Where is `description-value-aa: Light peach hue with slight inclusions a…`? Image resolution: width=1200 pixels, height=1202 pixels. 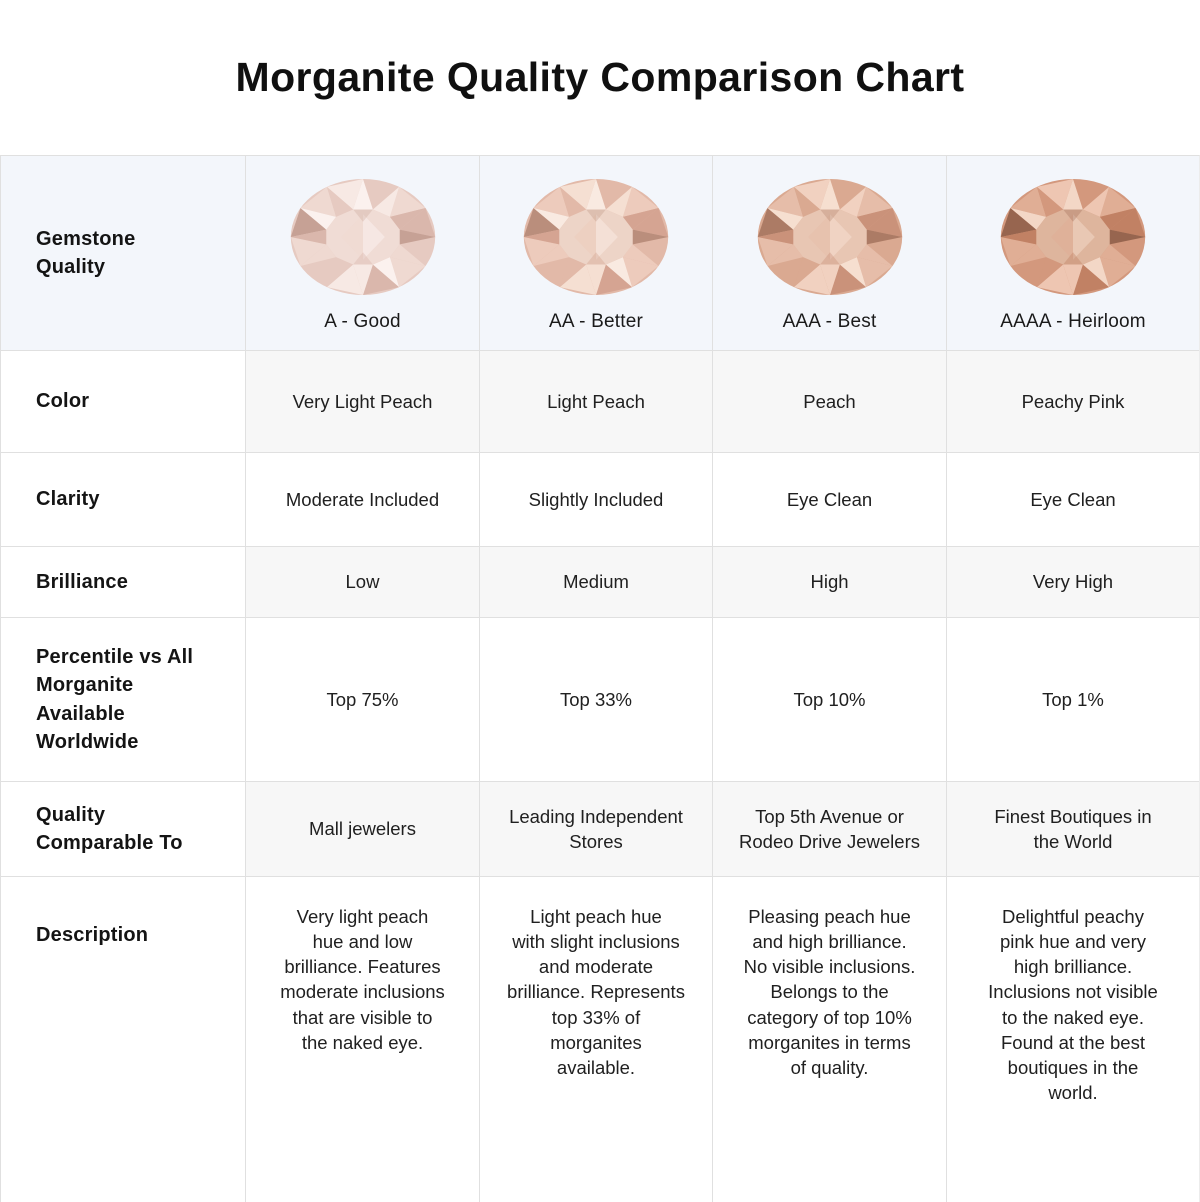 description-value-aa: Light peach hue with slight inclusions a… is located at coordinates (596, 1039).